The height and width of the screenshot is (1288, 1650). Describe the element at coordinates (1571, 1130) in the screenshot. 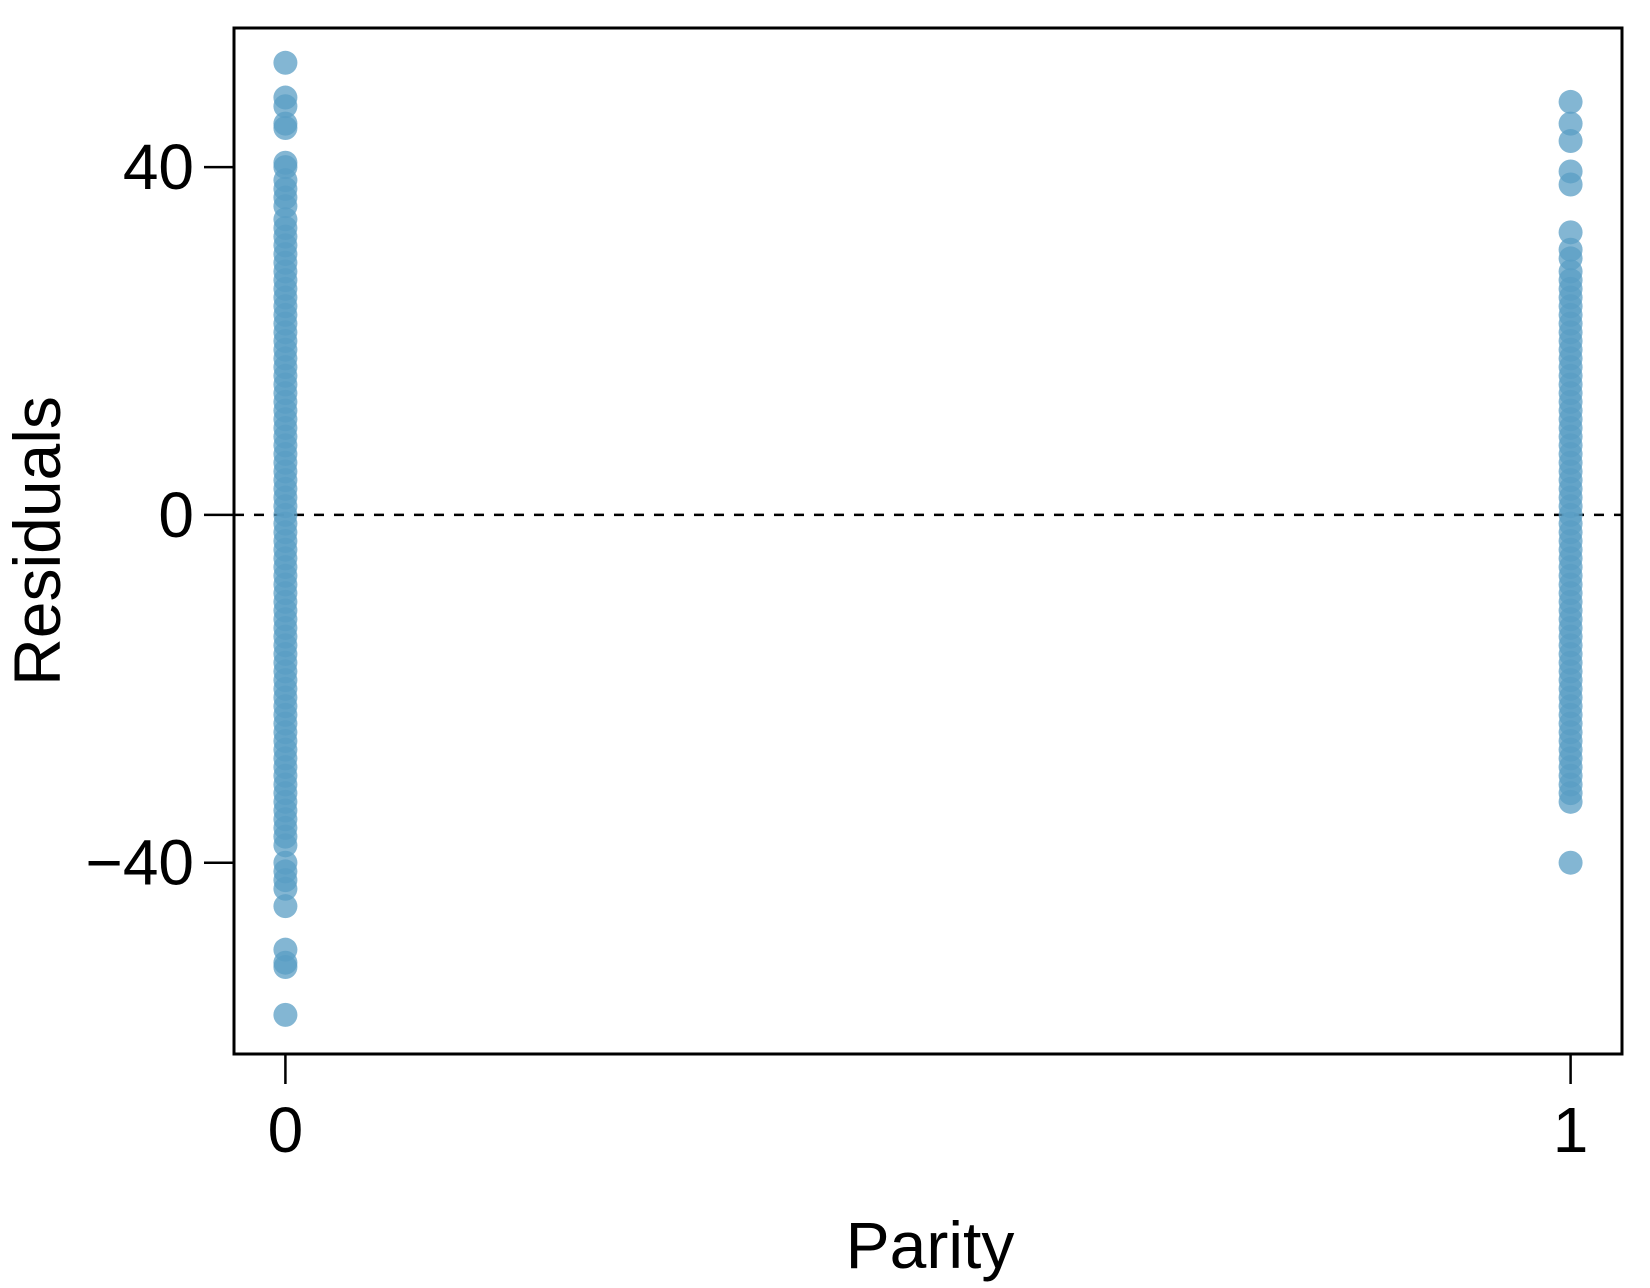

I see `x-tick-label: 1` at that location.